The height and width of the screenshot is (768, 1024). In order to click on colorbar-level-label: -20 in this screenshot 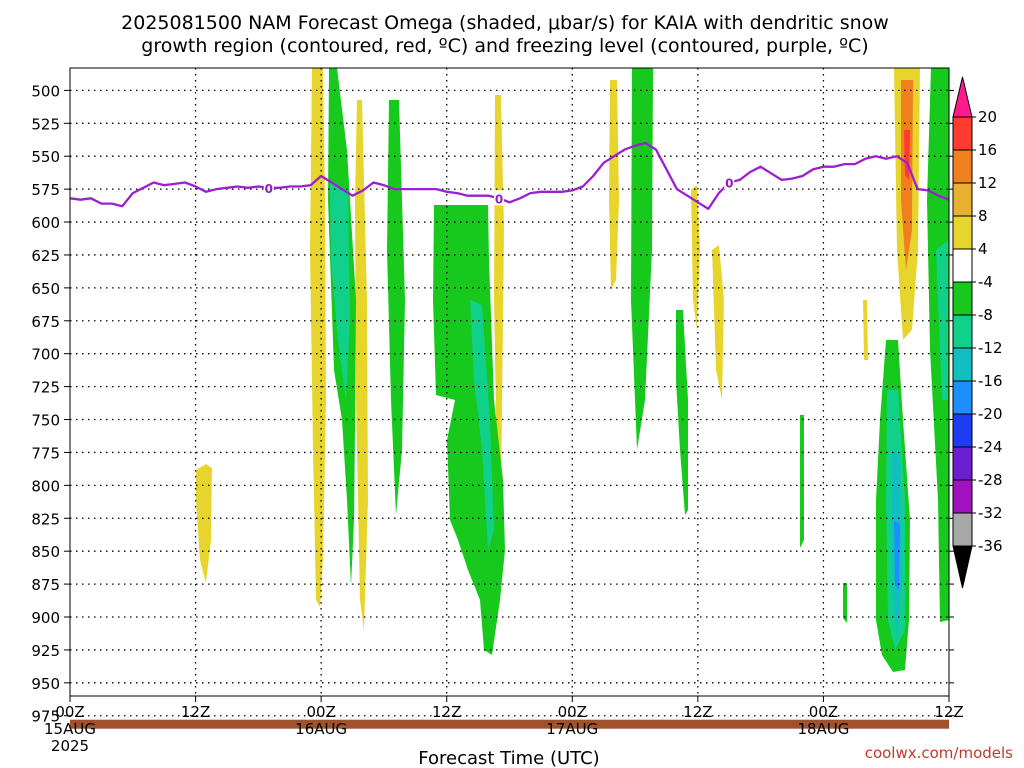, I will do `click(990, 414)`.